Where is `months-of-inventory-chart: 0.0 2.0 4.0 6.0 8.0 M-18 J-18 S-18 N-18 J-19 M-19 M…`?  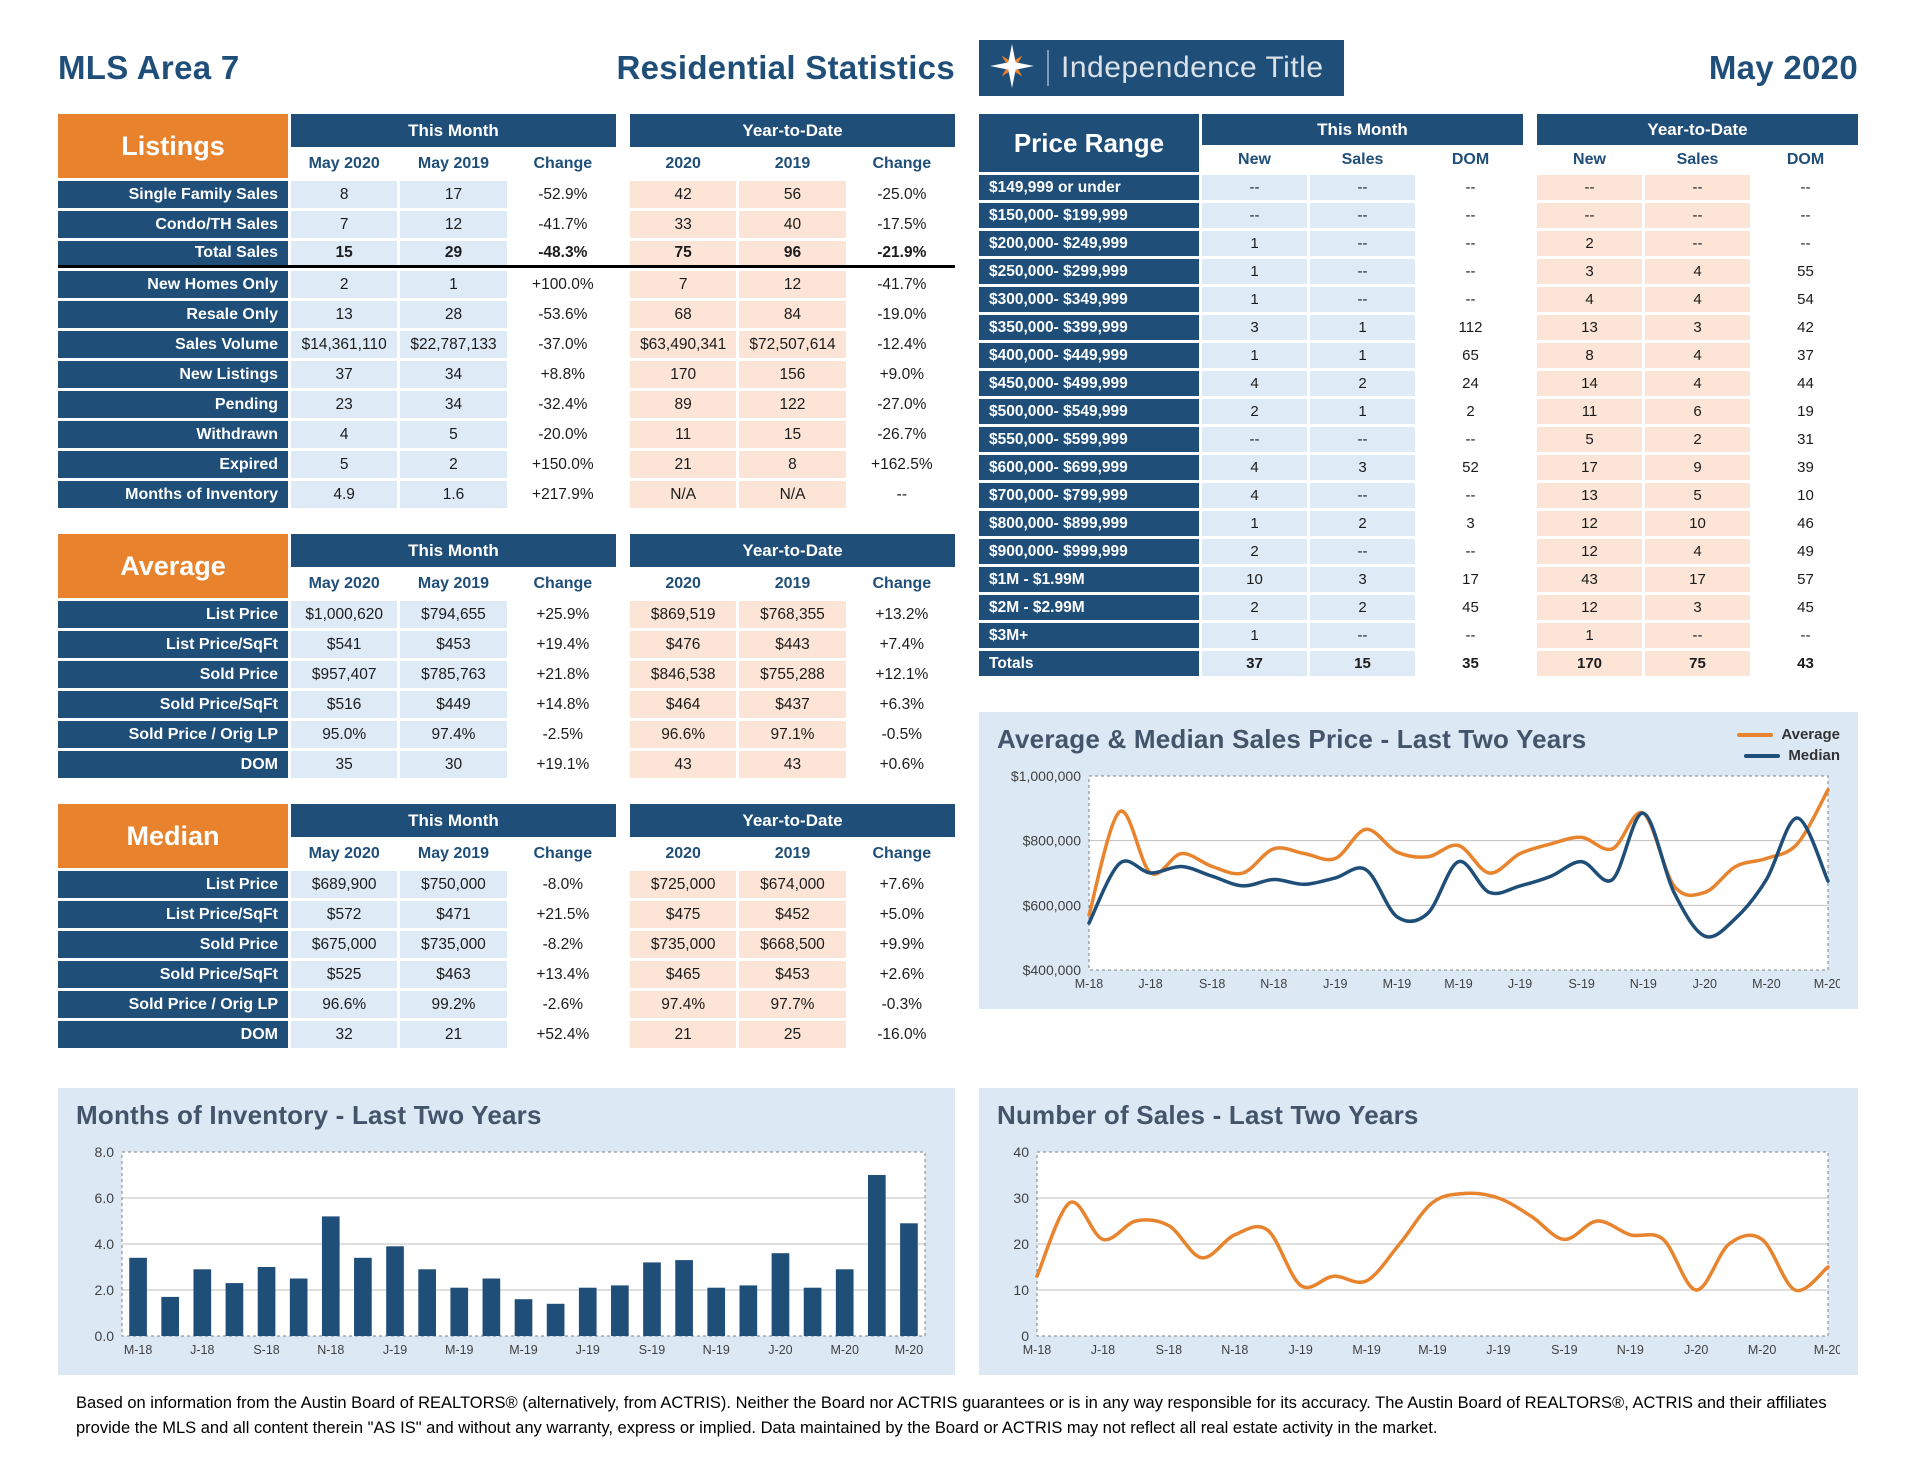 months-of-inventory-chart: 0.0 2.0 4.0 6.0 8.0 M-18 J-18 S-18 N-18 J-19 M-19 M… is located at coordinates (510, 1250).